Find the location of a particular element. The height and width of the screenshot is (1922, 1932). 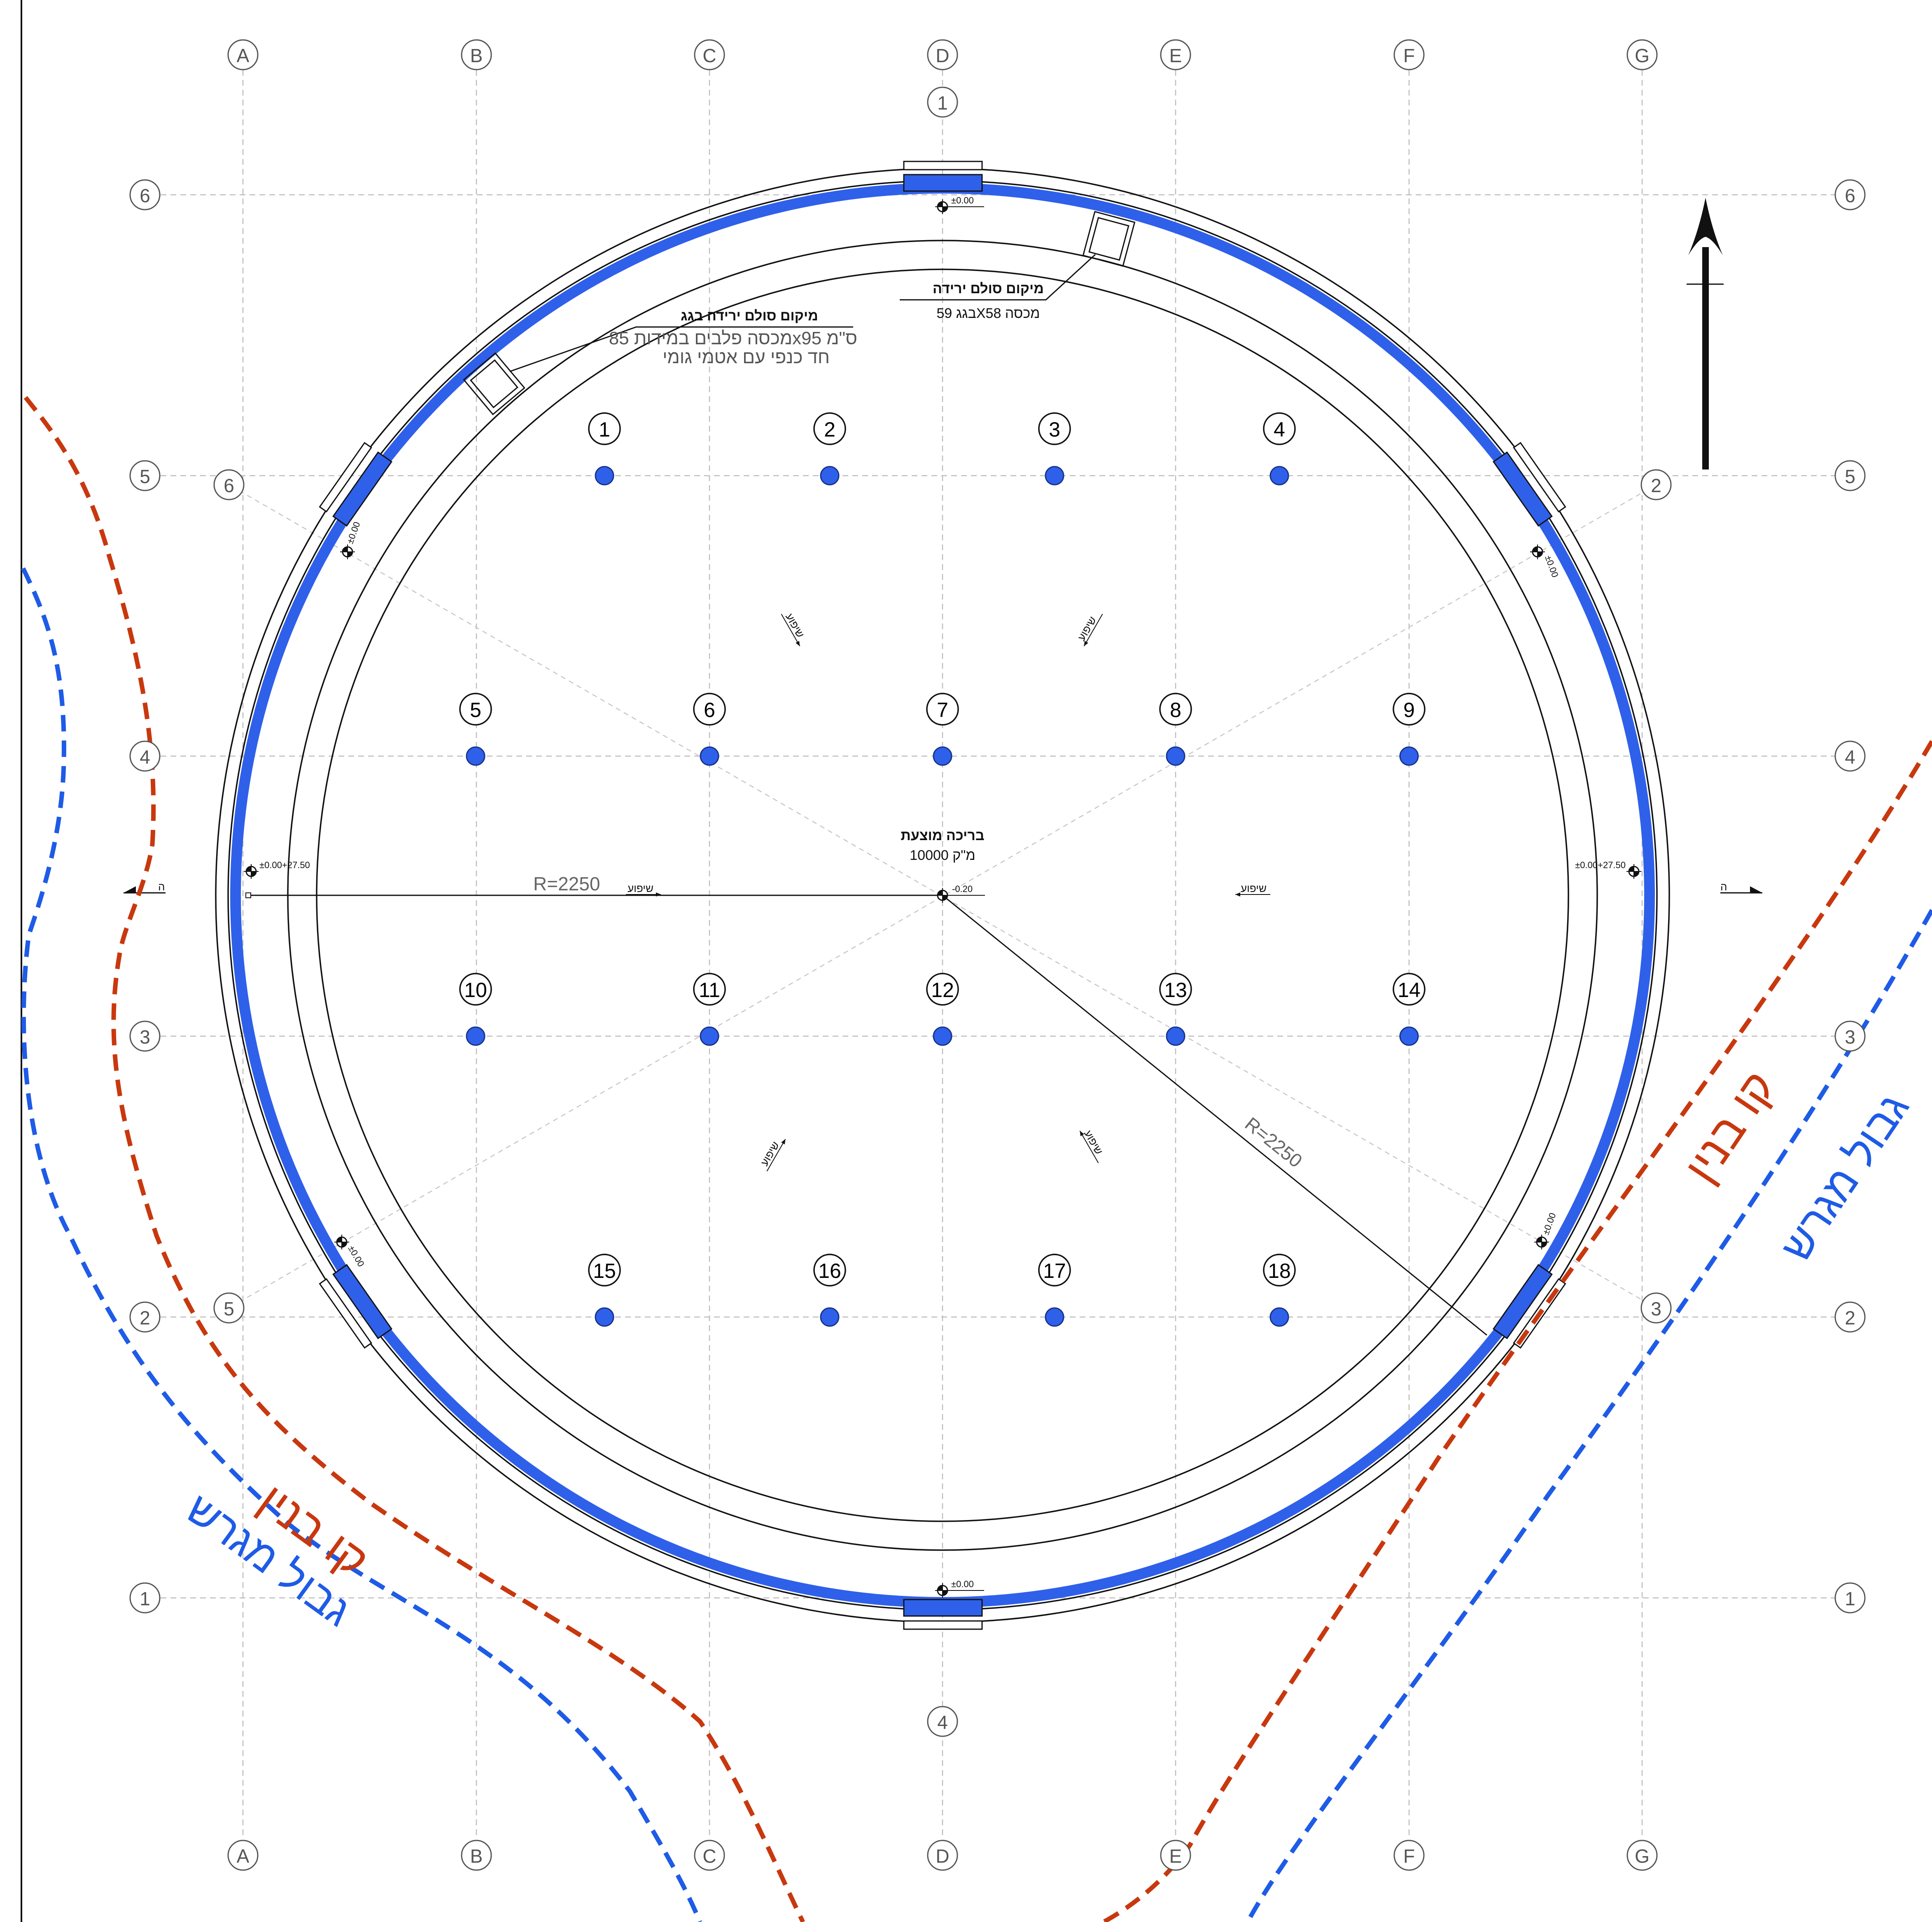

ladder-note-top-detail: בגג 59Xמכסה 58 is located at coordinates (988, 313).